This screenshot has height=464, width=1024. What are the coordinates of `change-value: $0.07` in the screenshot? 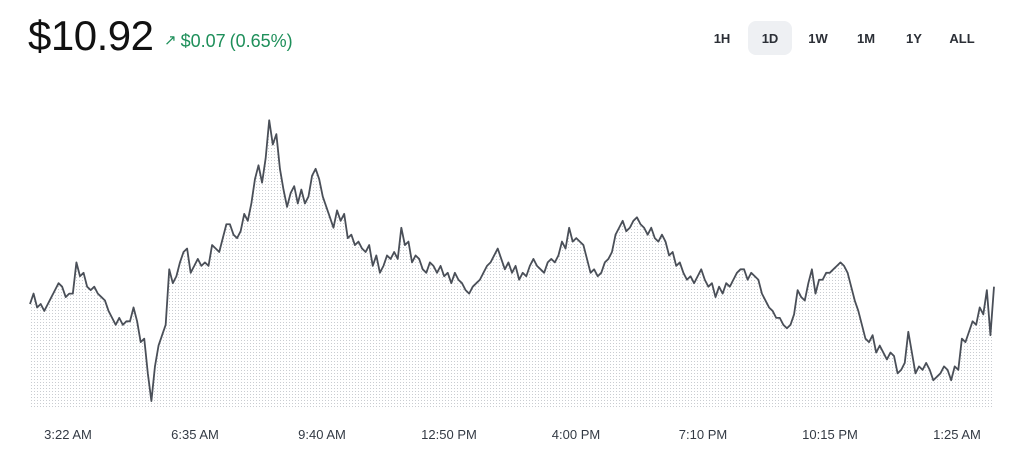 It's located at (203, 41).